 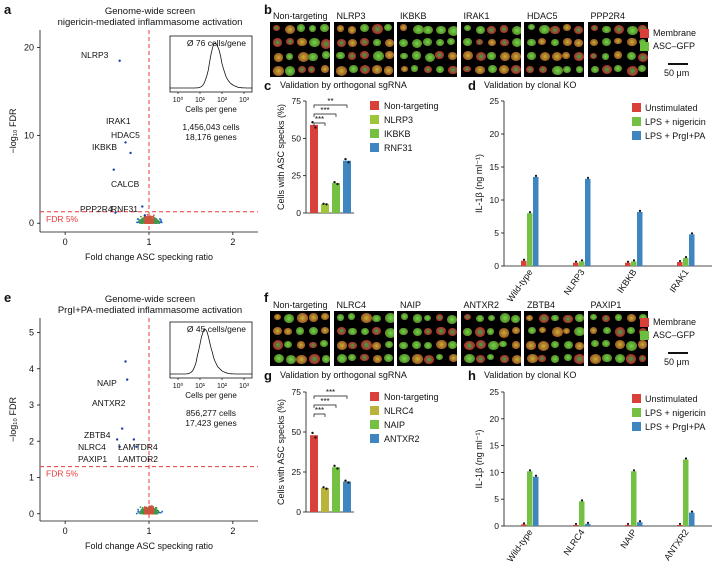 What do you see at coordinates (674, 46) in the screenshot?
I see `legend-asc-b: ASC–GFP` at bounding box center [674, 46].